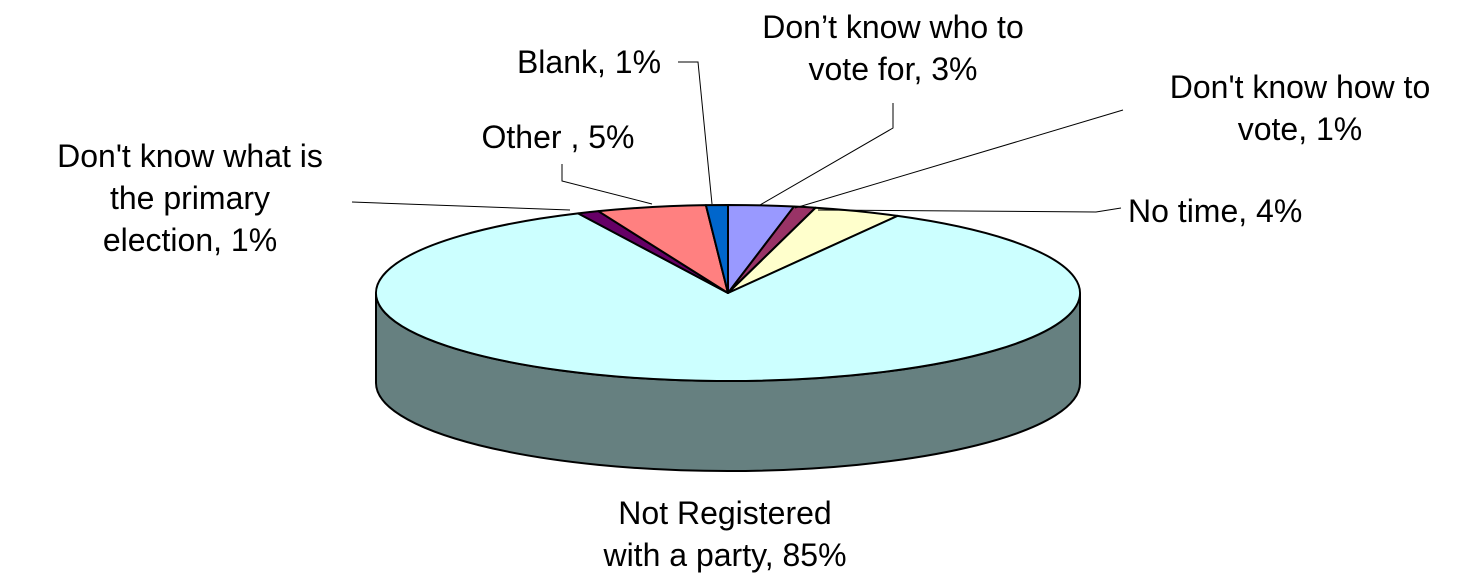  I want to click on slice-label-line: Other , 5%, so click(558, 137).